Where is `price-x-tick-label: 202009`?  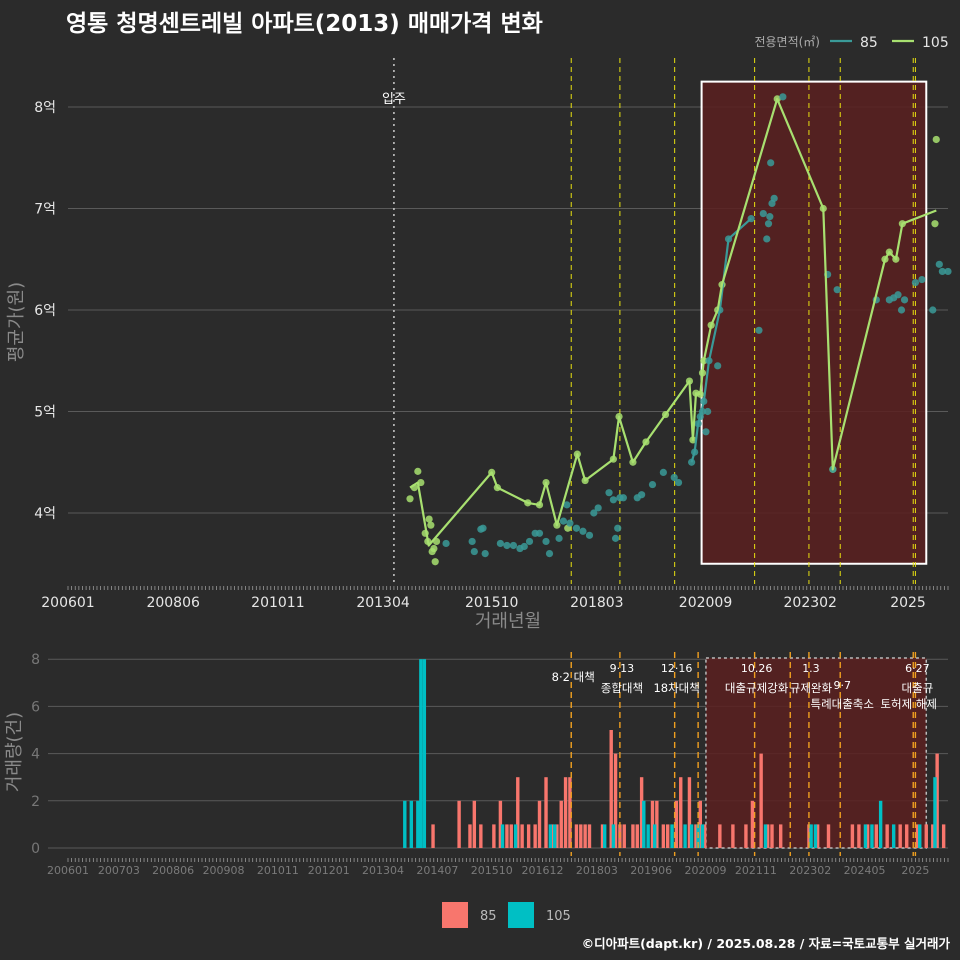 price-x-tick-label: 202009 is located at coordinates (705, 603).